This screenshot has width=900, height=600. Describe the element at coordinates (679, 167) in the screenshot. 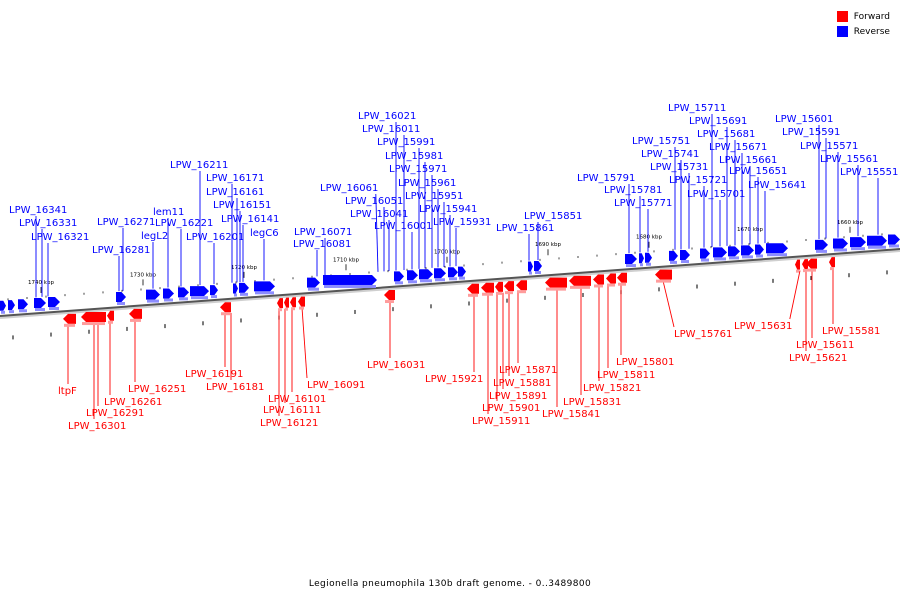

I see `gene-label-lpw-15731: LPW_15731` at that location.